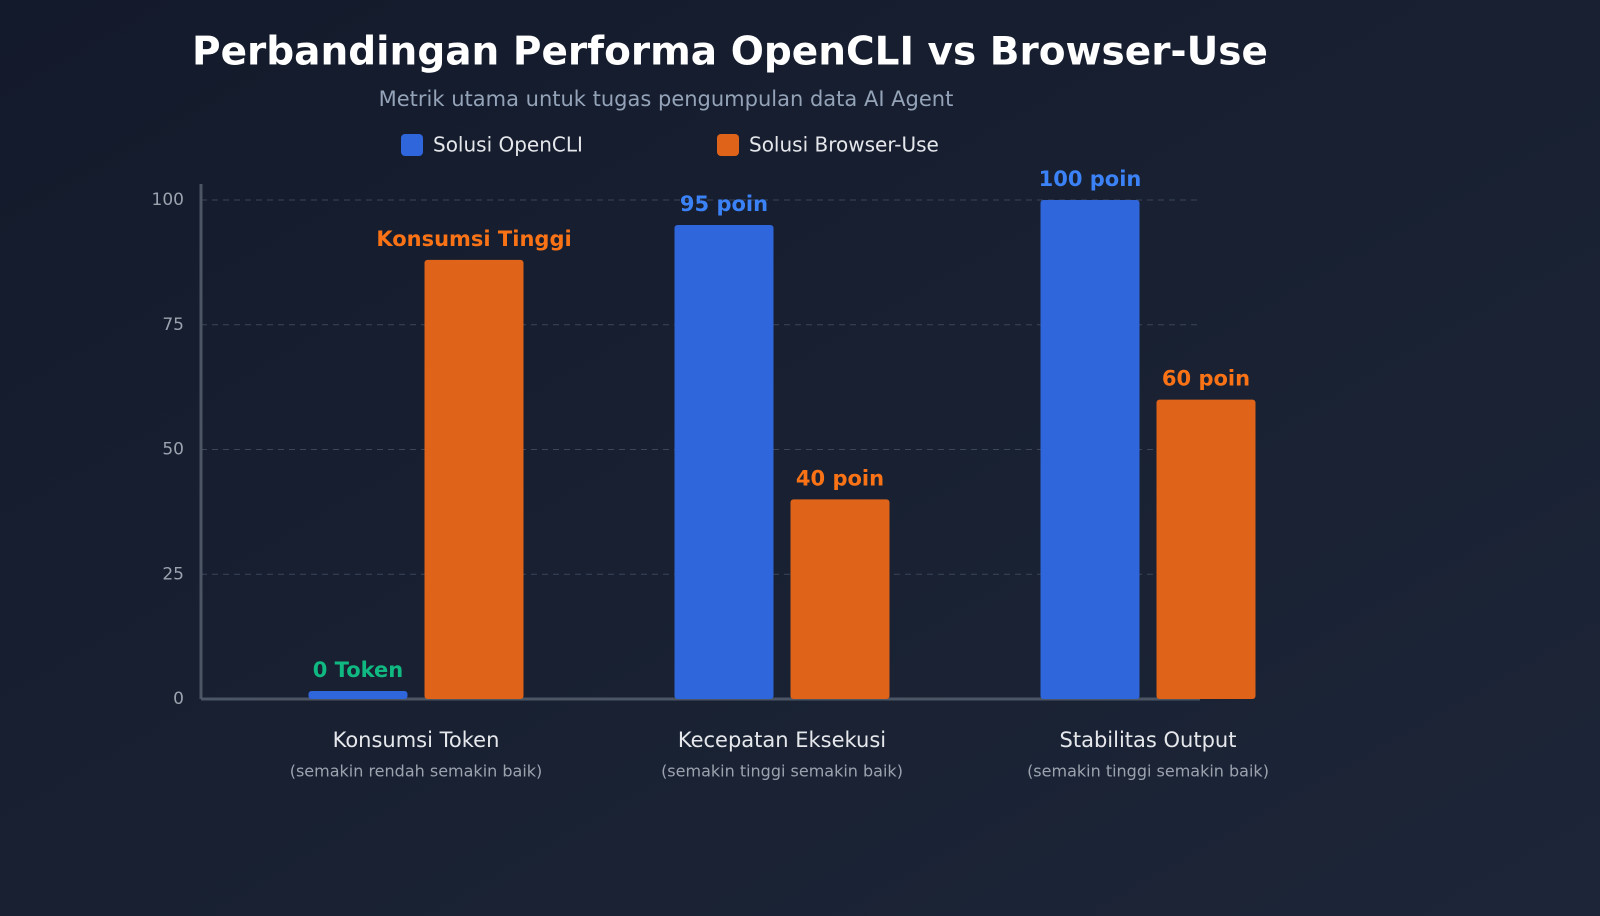 This screenshot has width=1600, height=916. I want to click on y-tick-label: 100, so click(168, 200).